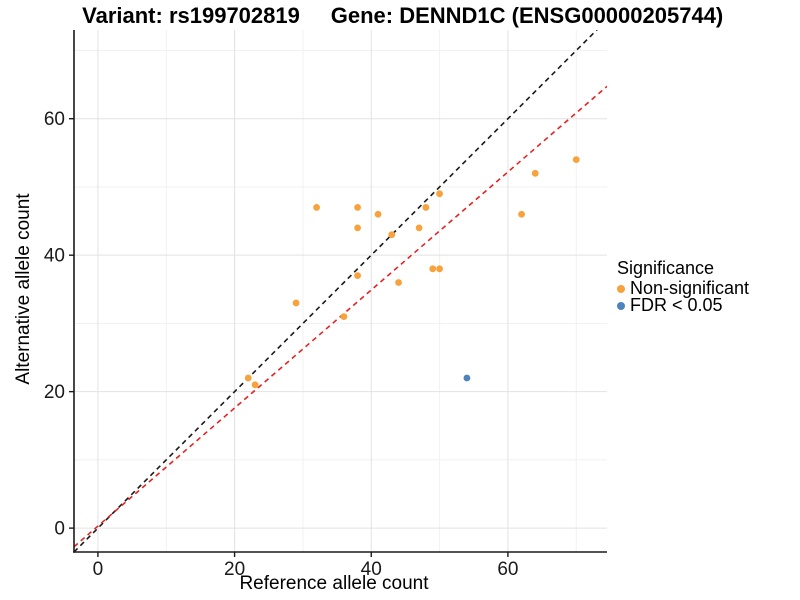  Describe the element at coordinates (621, 305) in the screenshot. I see `legend-dot-fdr-icon` at that location.